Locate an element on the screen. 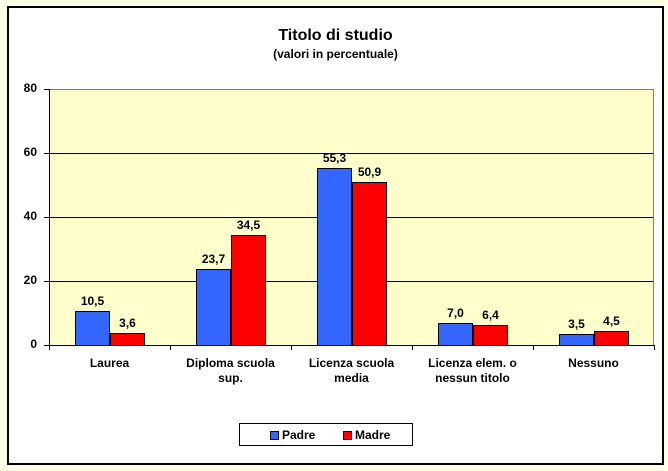 This screenshot has width=668, height=471. data-label: 4,5 is located at coordinates (611, 320).